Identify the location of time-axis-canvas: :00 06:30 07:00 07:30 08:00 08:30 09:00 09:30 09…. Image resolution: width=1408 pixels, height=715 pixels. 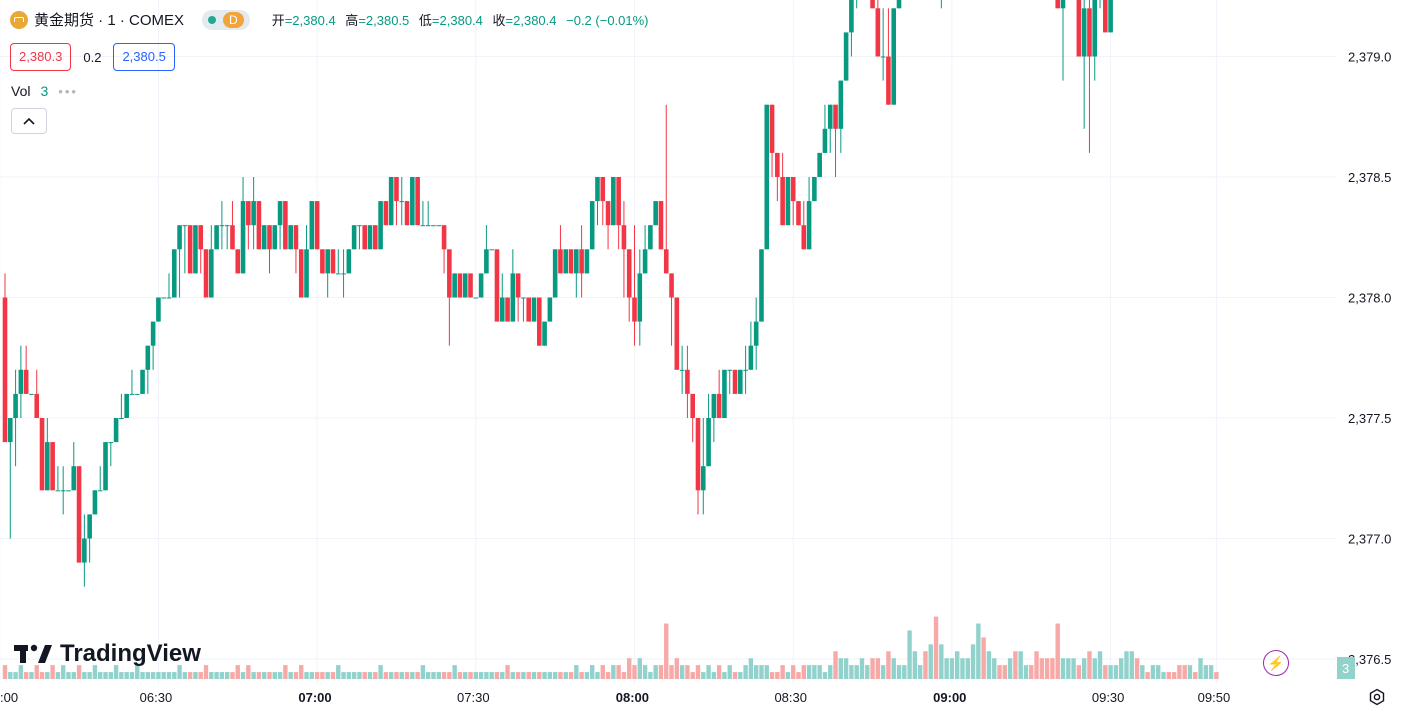
(704, 697).